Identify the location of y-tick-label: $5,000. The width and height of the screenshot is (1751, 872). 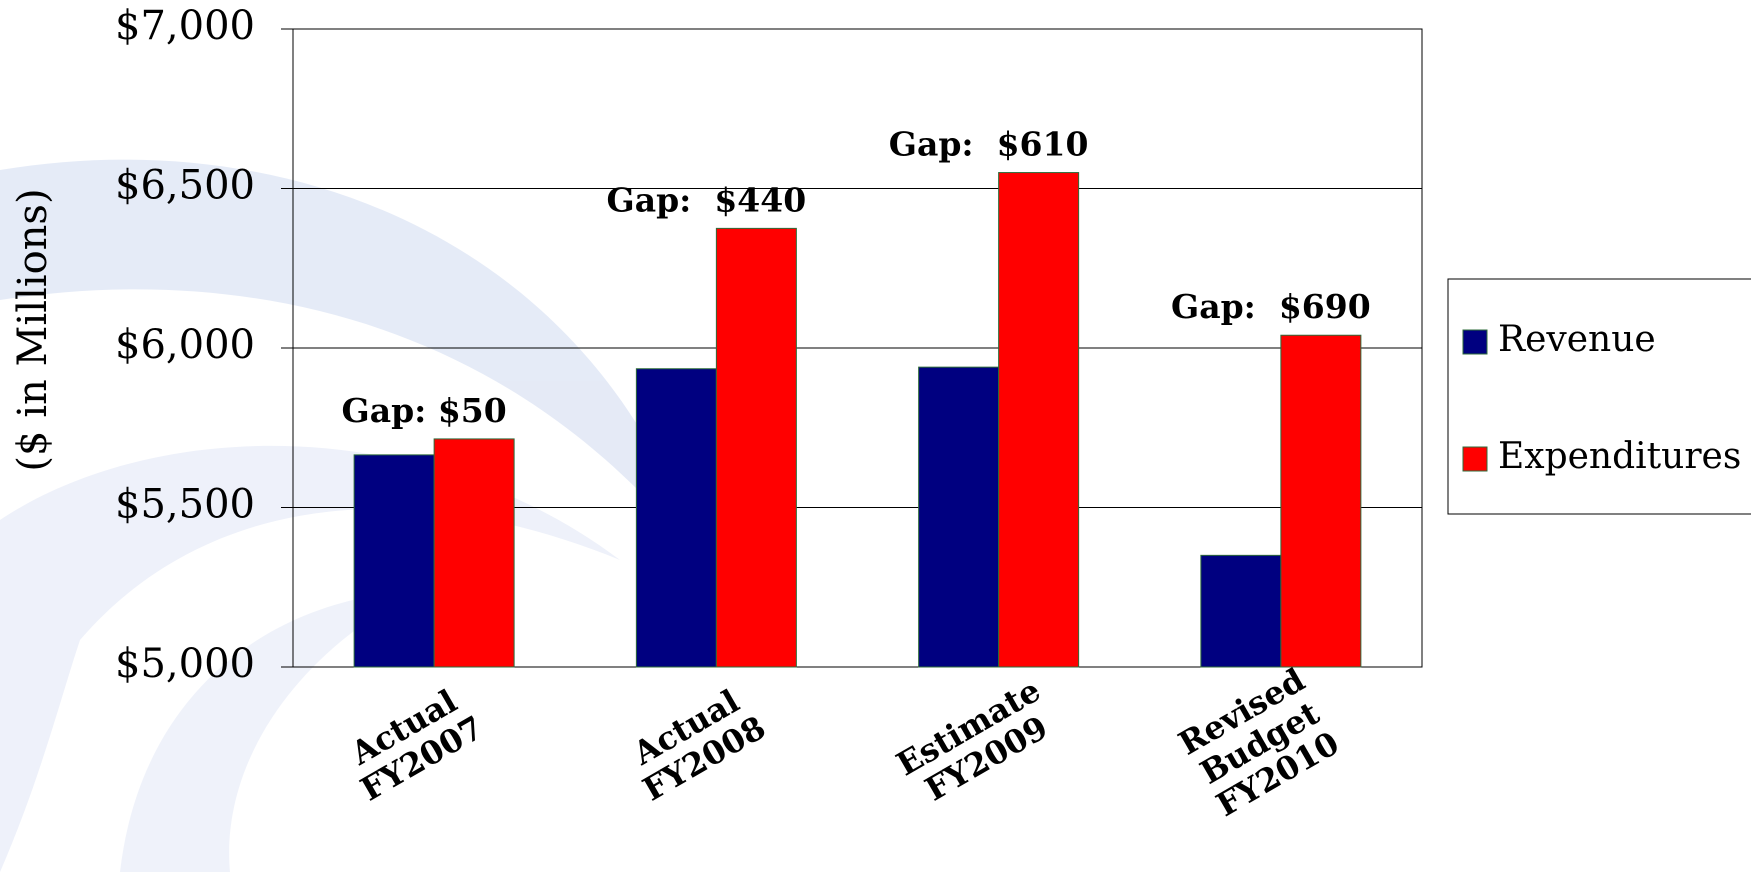
(185, 664).